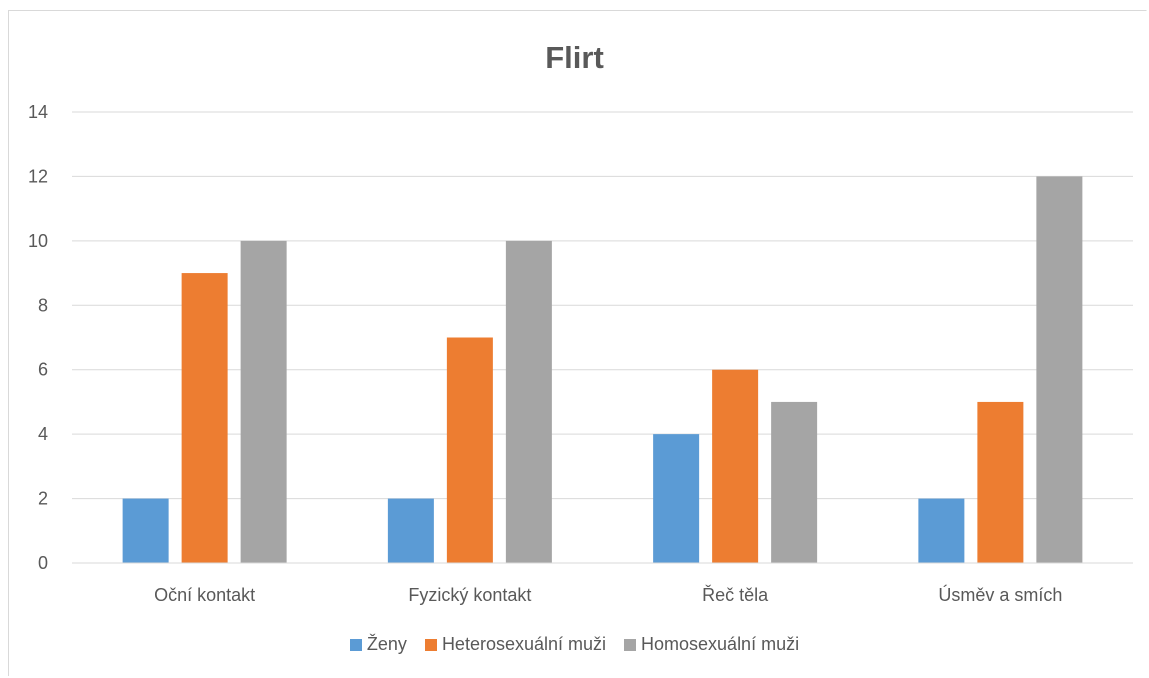 Image resolution: width=1149 pixels, height=678 pixels. I want to click on y-tick-label: 0, so click(43, 563).